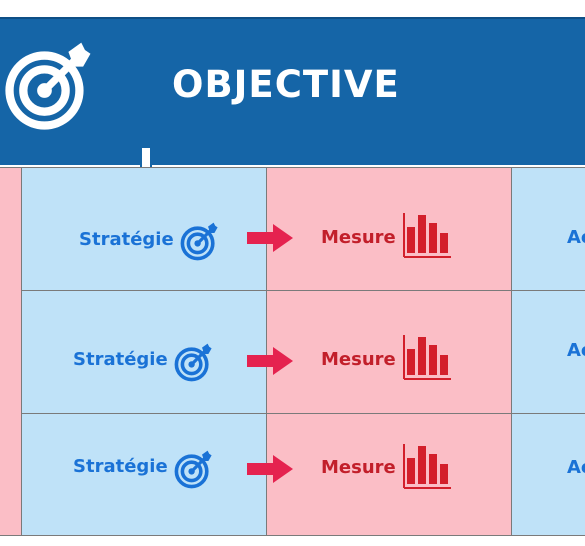 The height and width of the screenshot is (546, 585). I want to click on left-strip-cell, so click(11, 351).